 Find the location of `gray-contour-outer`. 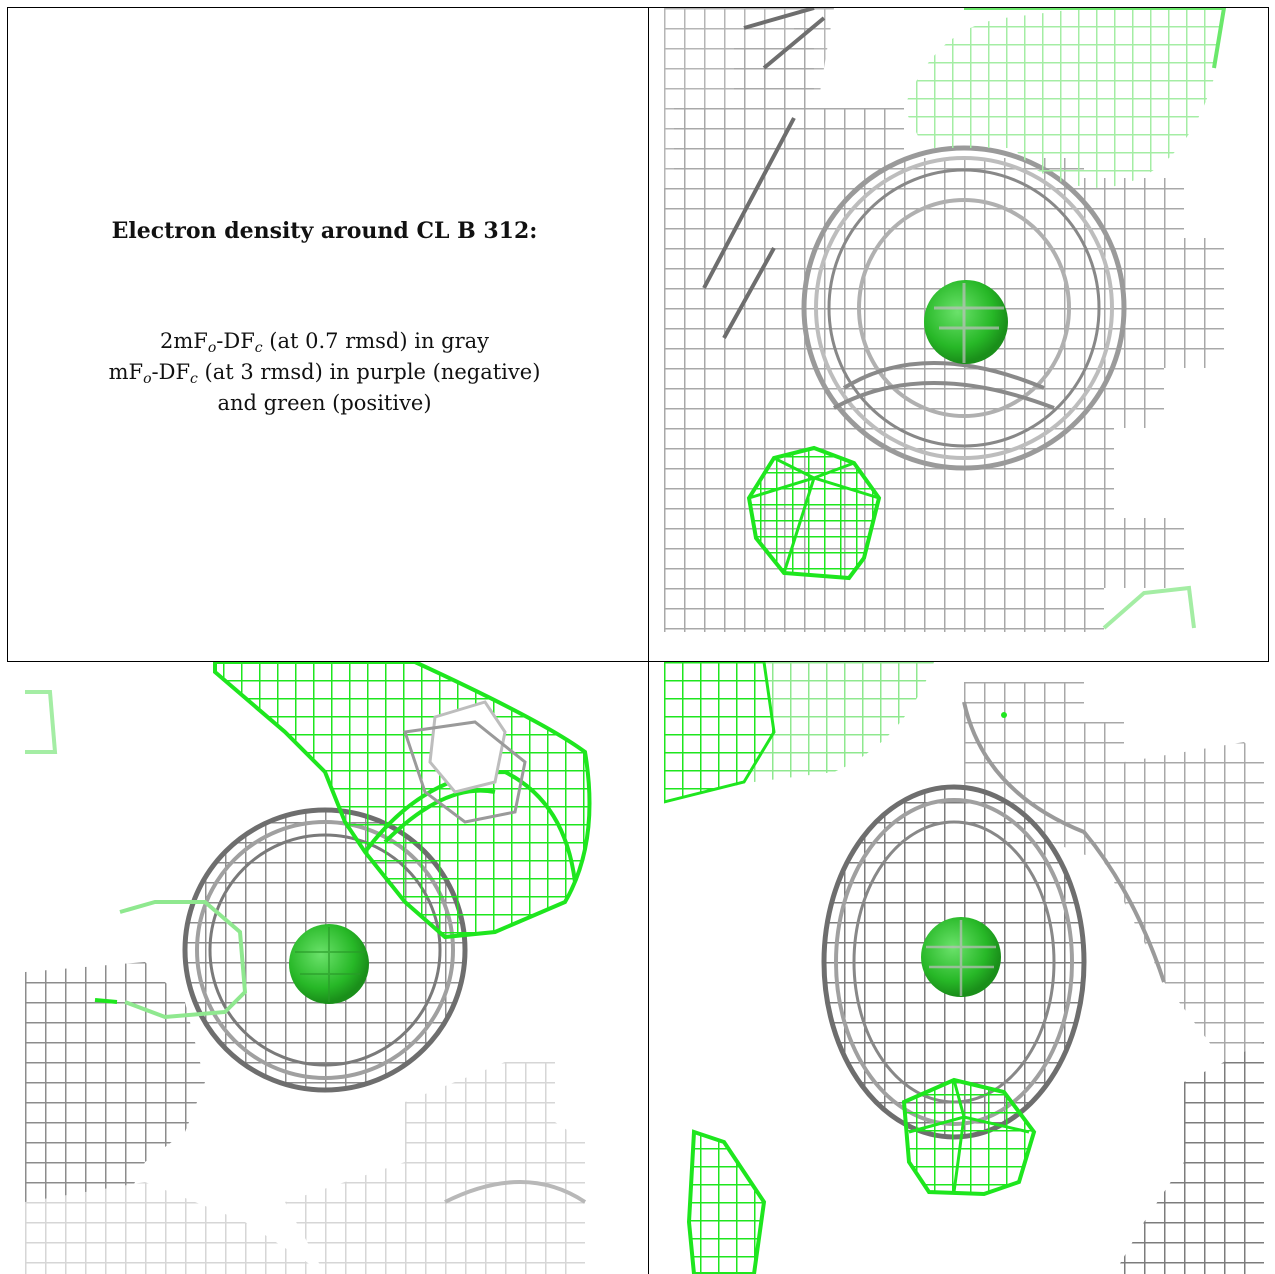

gray-contour-outer is located at coordinates (325, 950).